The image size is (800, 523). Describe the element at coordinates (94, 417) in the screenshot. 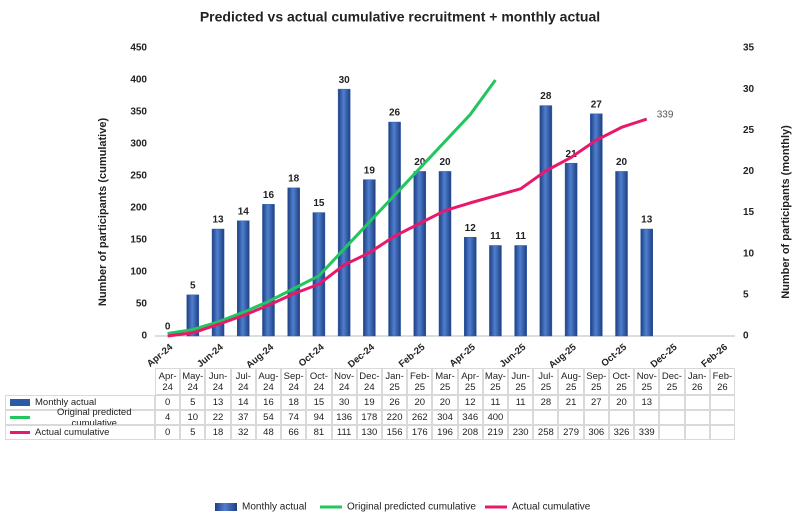

I see `row-label: Original predicted cumulative` at that location.